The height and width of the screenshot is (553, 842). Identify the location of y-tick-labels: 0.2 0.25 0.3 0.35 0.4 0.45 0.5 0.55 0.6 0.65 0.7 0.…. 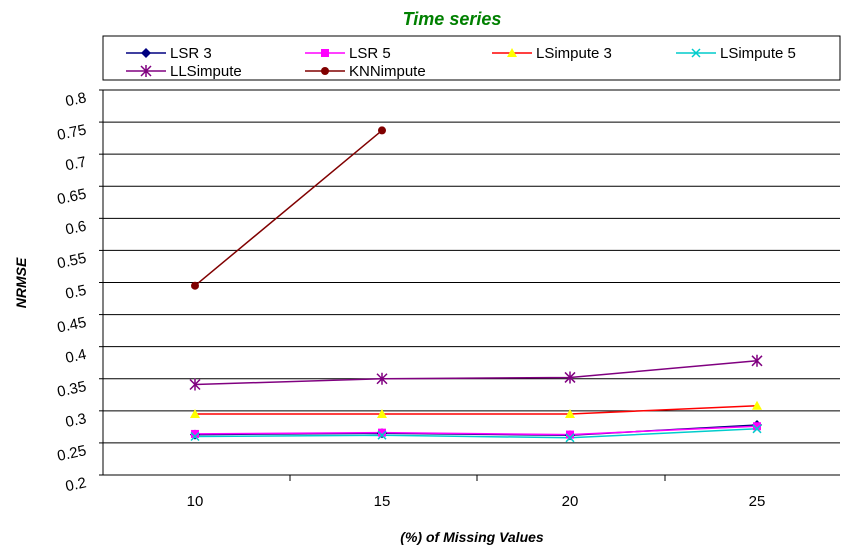
(72, 292).